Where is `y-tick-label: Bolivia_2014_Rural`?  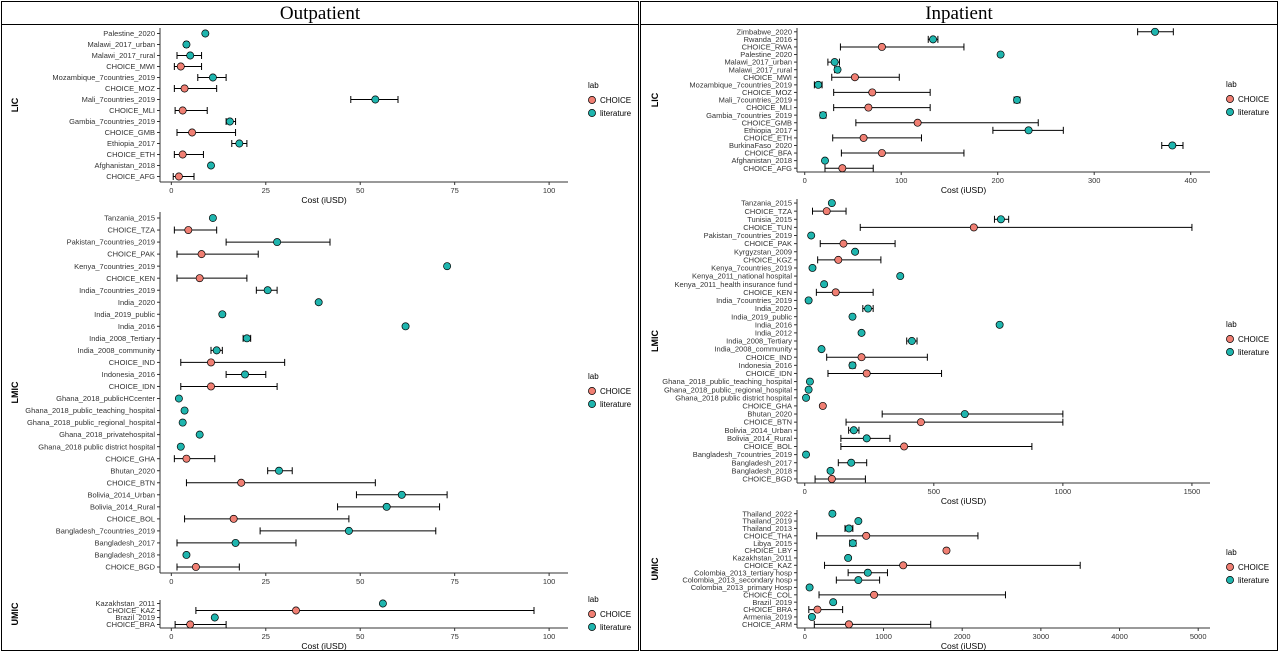 y-tick-label: Bolivia_2014_Rural is located at coordinates (759, 438).